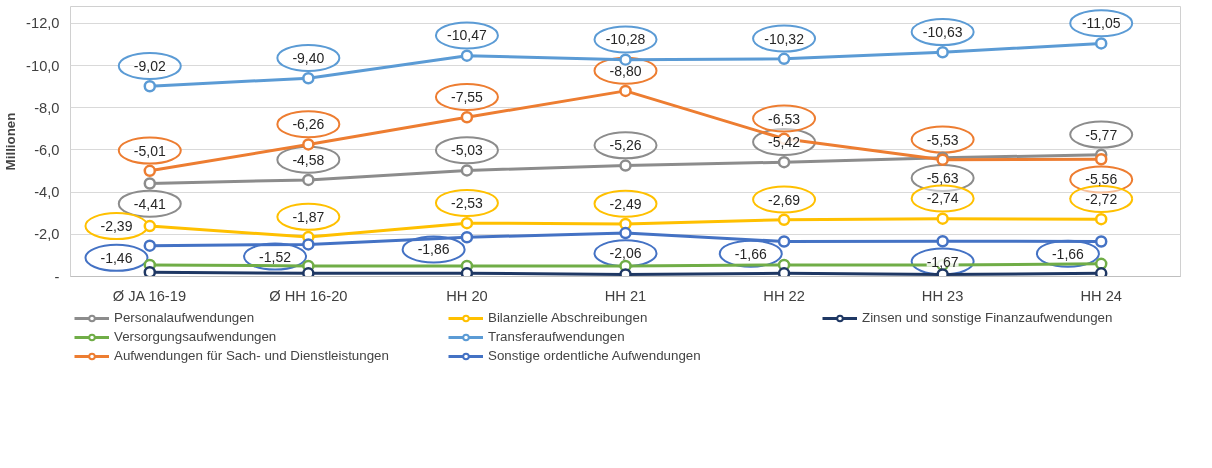 The width and height of the screenshot is (1212, 468). I want to click on data-label: -4,41, so click(149, 203).